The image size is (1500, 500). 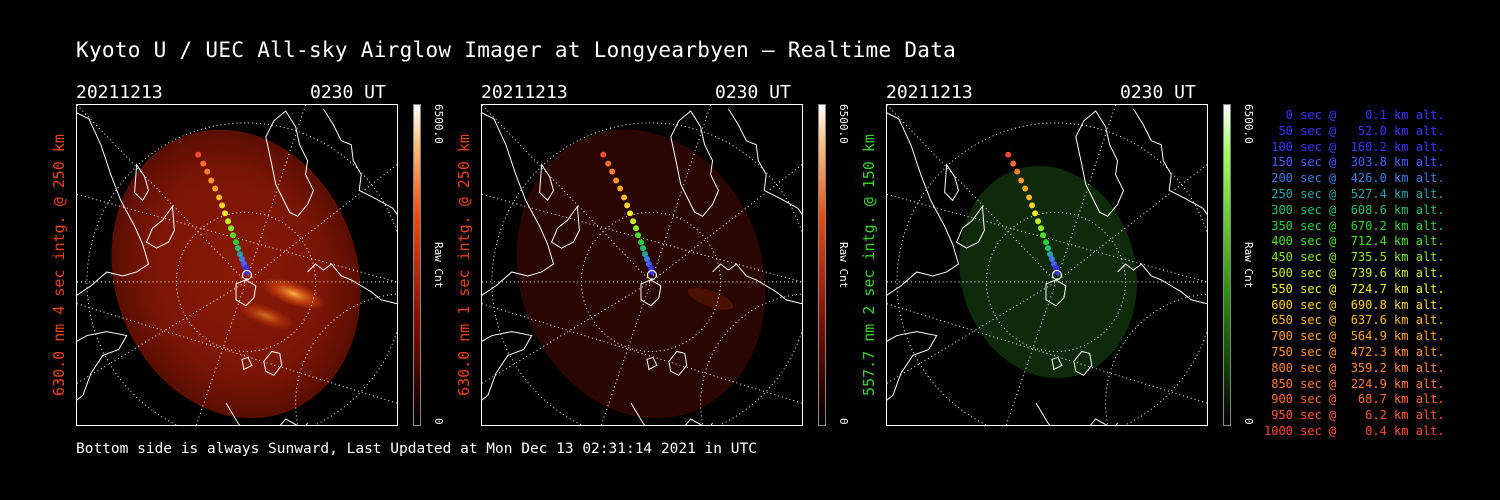 I want to click on legend-entry: 1000 sec @ 0.4 km alt., so click(x=1354, y=430).